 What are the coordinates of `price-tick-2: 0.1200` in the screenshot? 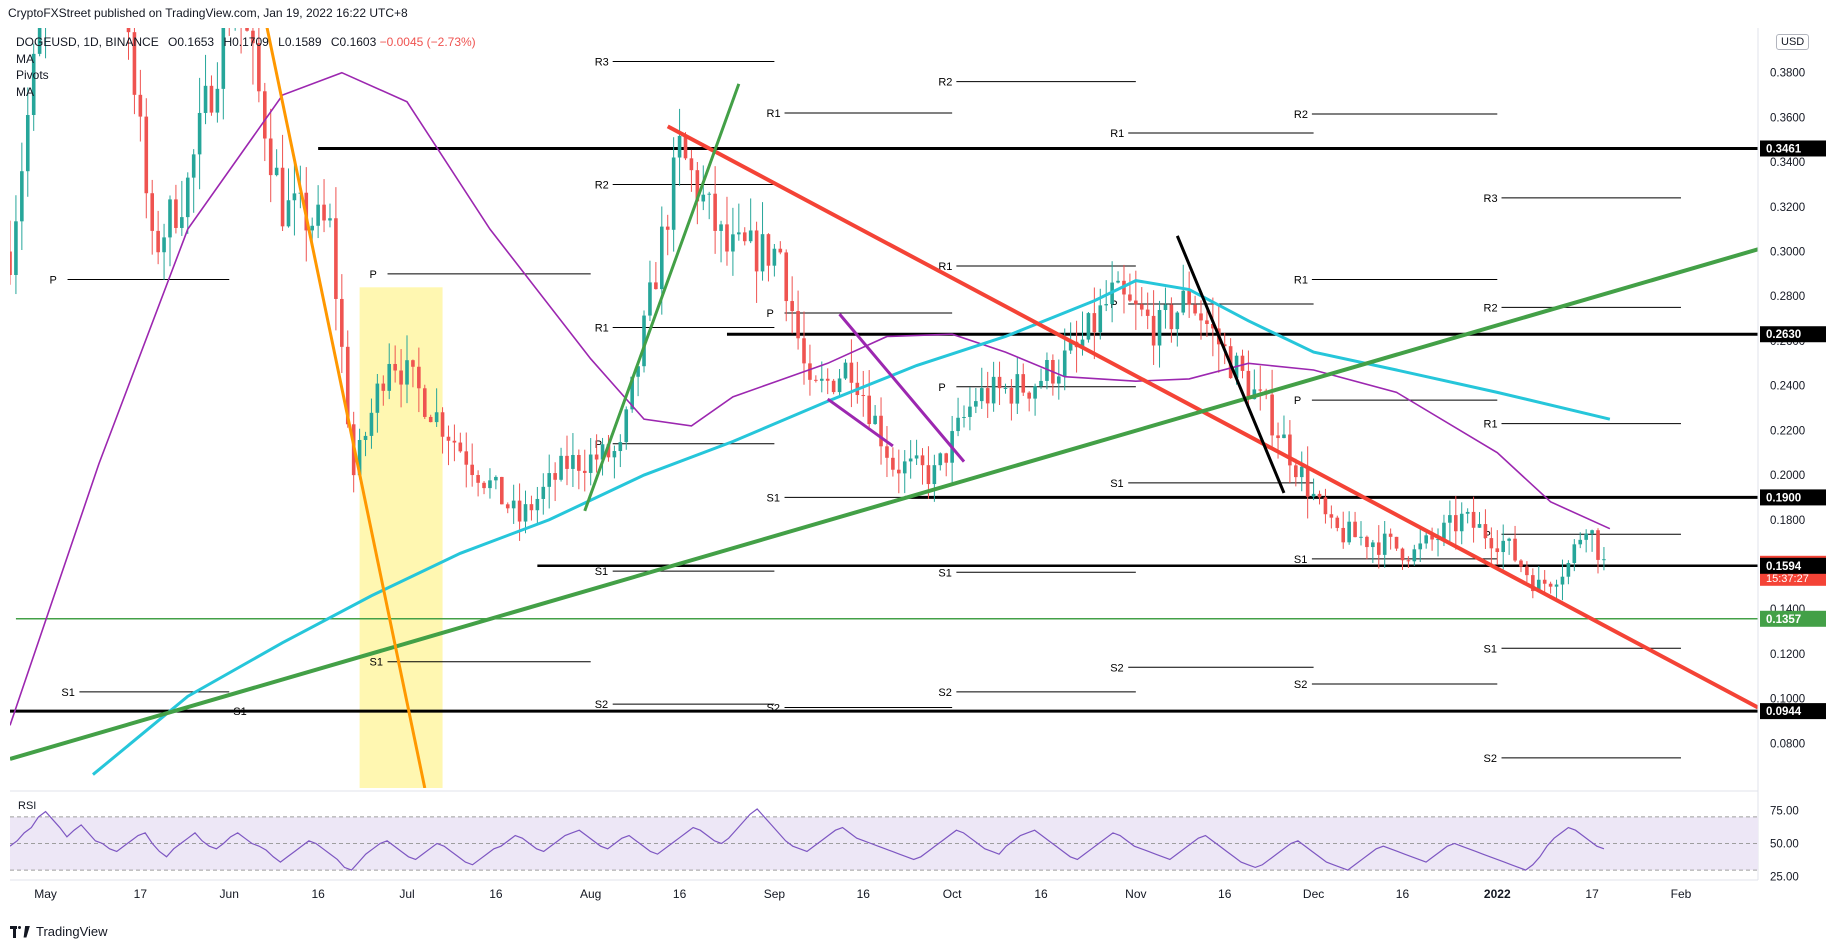 It's located at (1787, 655).